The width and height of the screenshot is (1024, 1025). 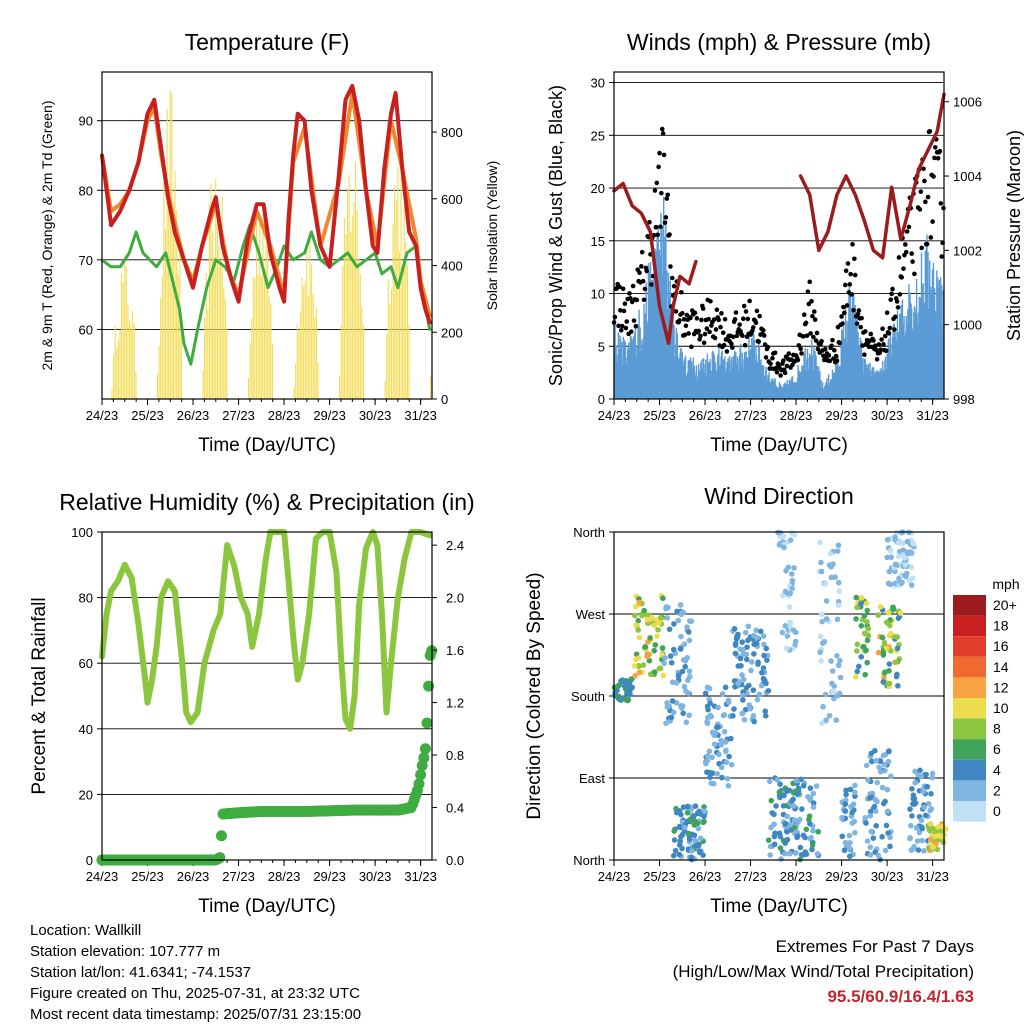 I want to click on humidity-ylabel: Percent & Total Rainfall, so click(x=39, y=695).